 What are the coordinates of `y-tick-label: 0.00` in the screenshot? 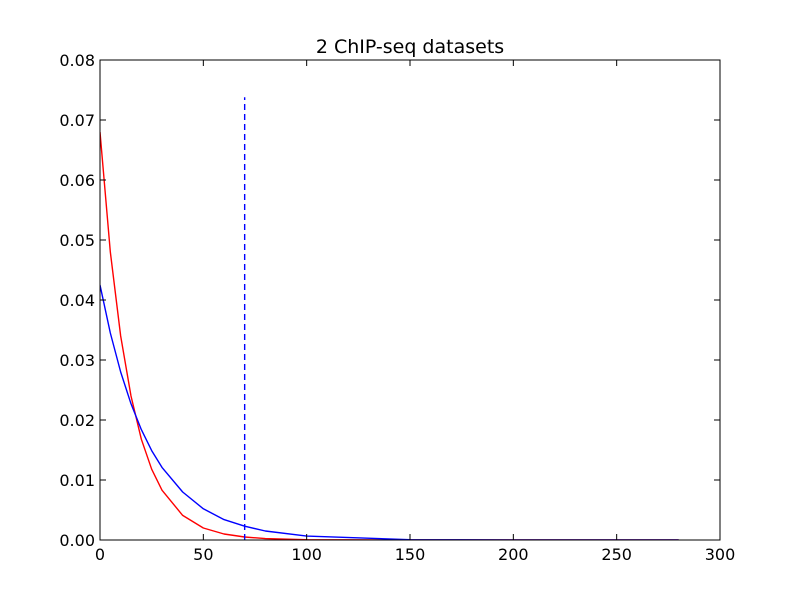 It's located at (77, 540).